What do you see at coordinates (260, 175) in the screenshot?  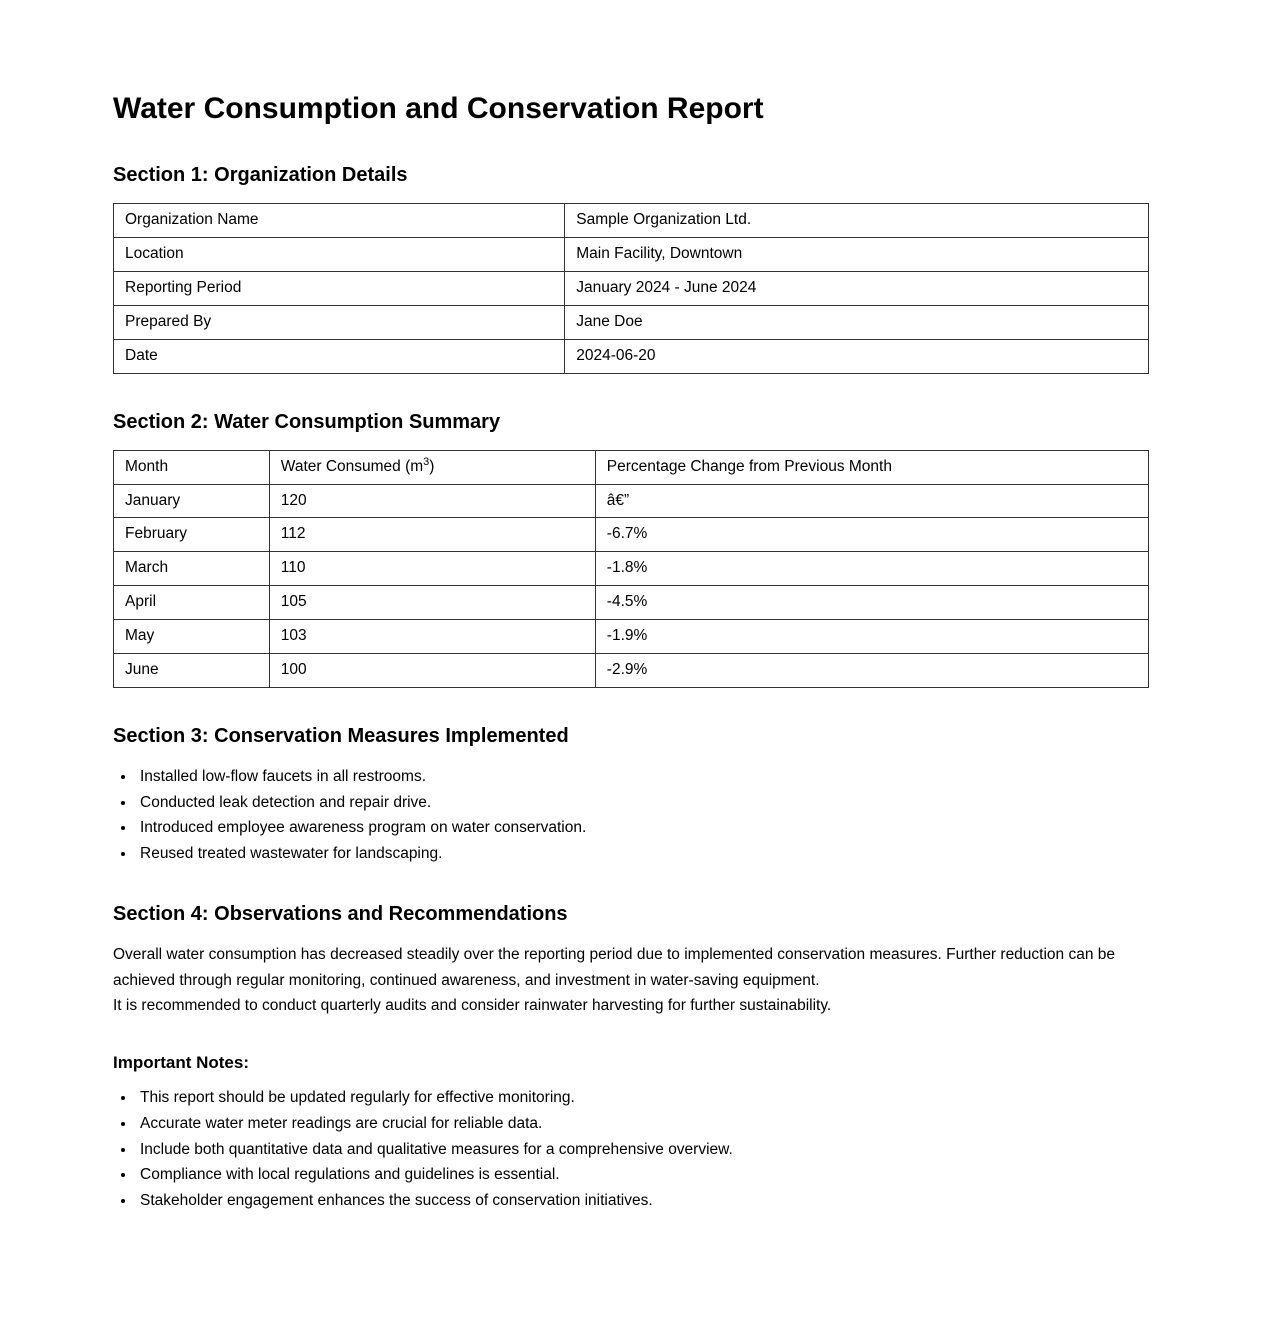 I see `section1-heading: Section 1: Organization Details` at bounding box center [260, 175].